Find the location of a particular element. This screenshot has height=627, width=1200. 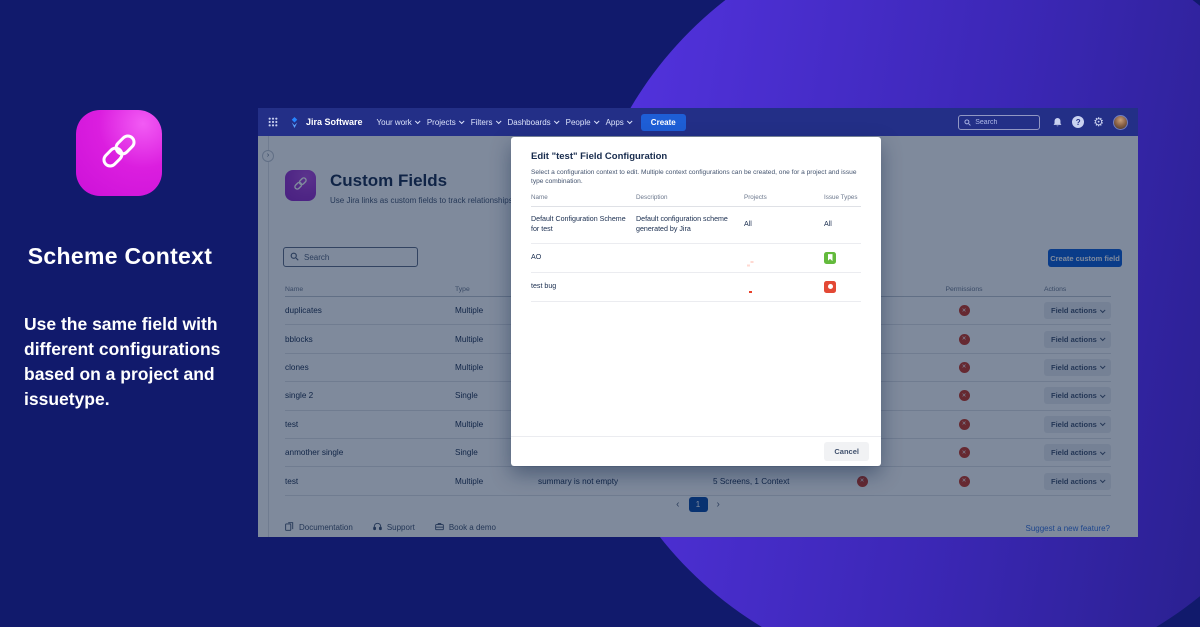

col-projects: Projects is located at coordinates (755, 198).